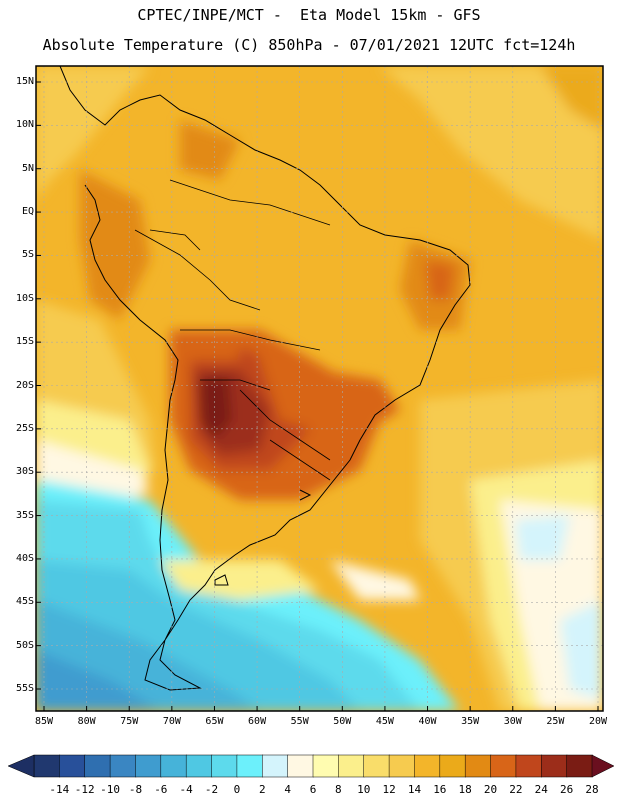 Image resolution: width=618 pixels, height=800 pixels. Describe the element at coordinates (313, 789) in the screenshot. I see `colorbar-label: 6` at that location.